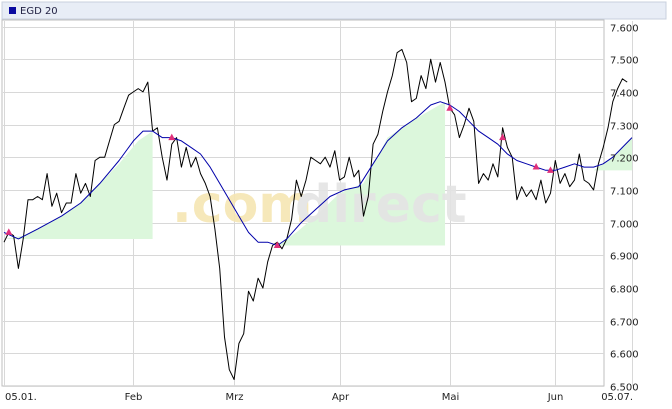 The image size is (672, 409). I want to click on x-tick-label: 05.01., so click(21, 397).